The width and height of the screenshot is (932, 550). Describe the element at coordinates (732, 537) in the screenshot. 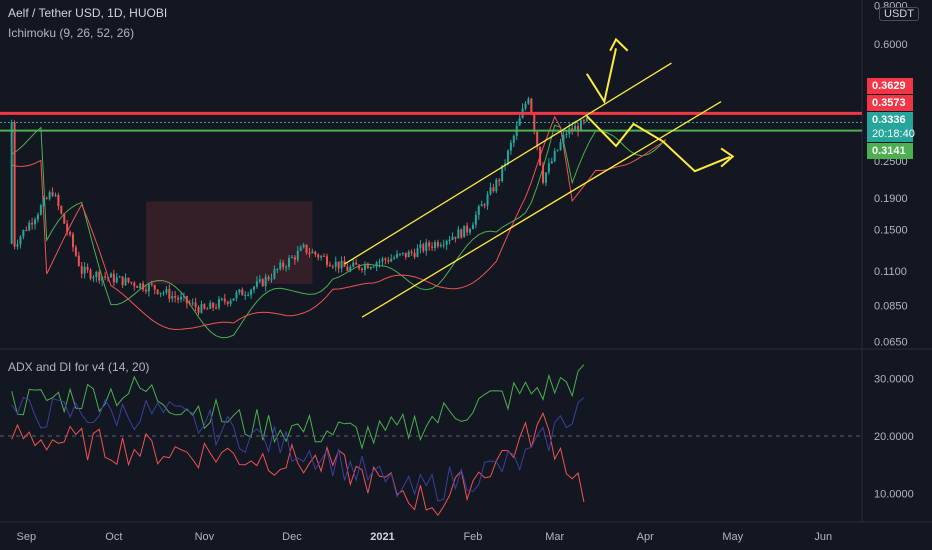

I see `time-tick-label: May` at that location.